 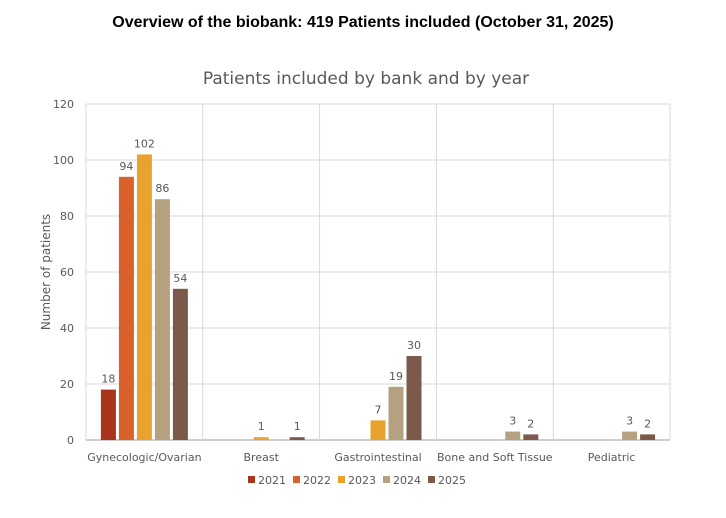 What do you see at coordinates (378, 409) in the screenshot?
I see `data-label: 7` at bounding box center [378, 409].